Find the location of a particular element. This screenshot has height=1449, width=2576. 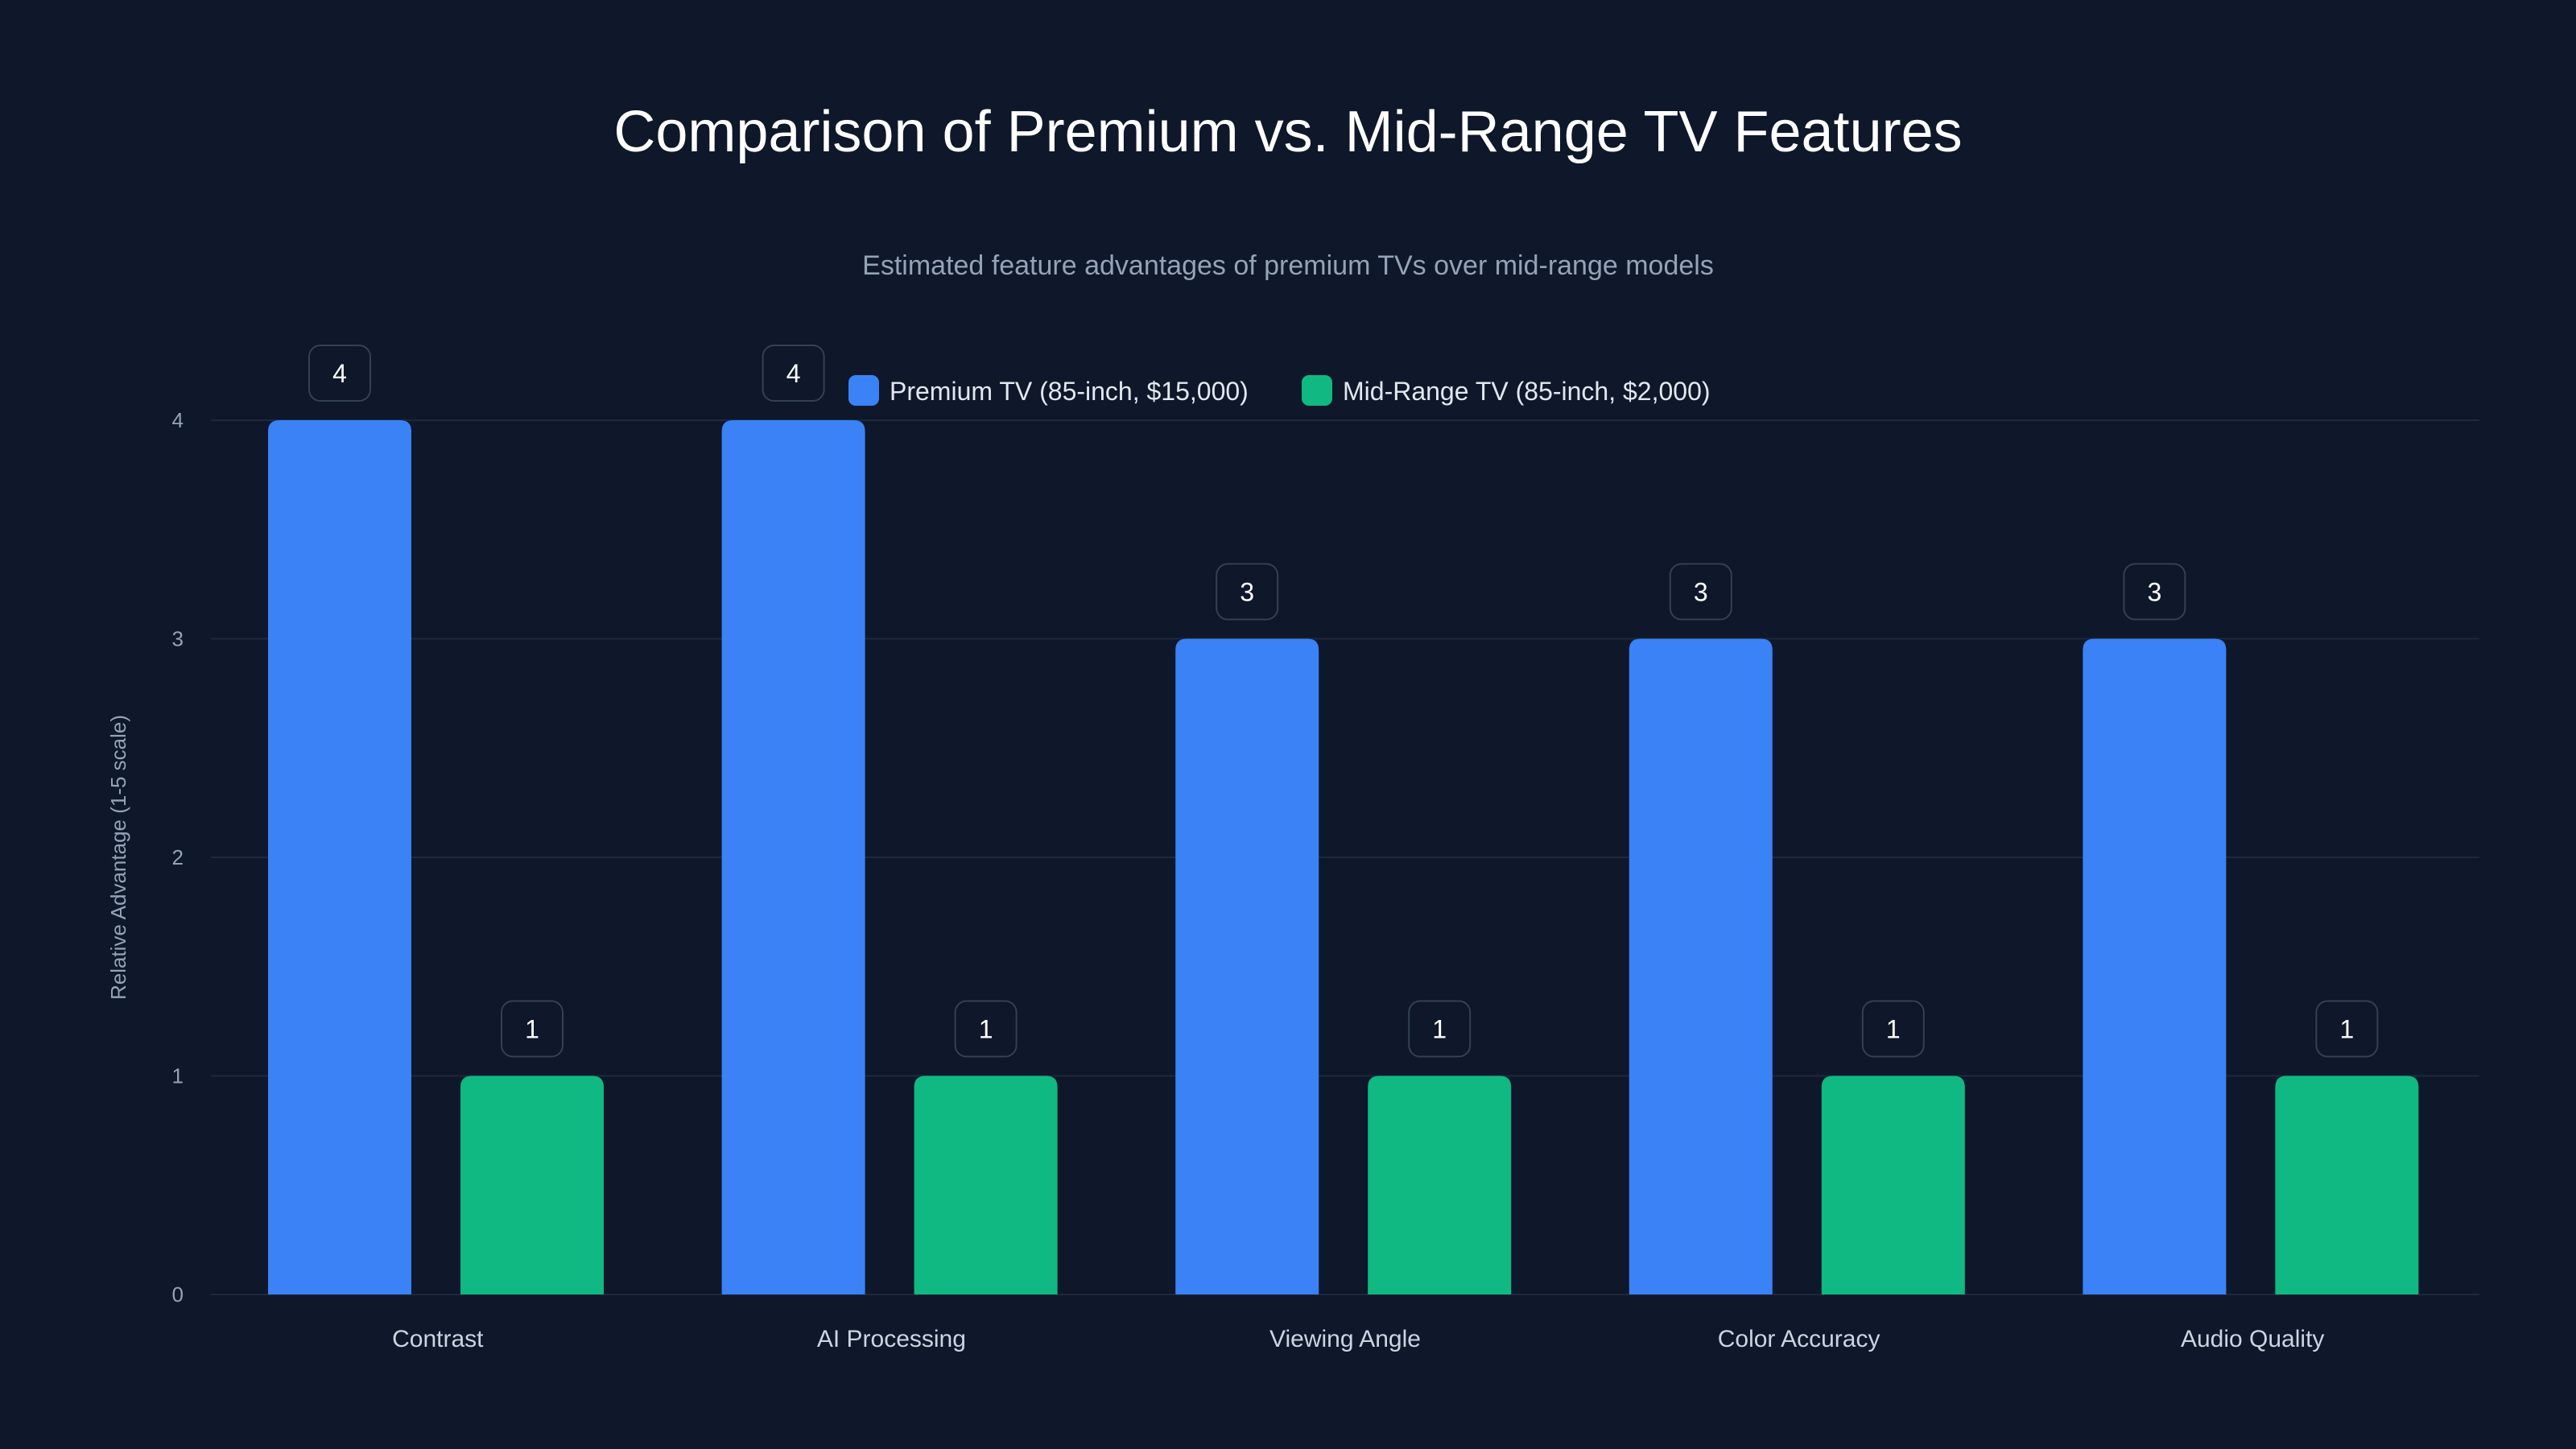

x-tick-label: Audio Quality is located at coordinates (2252, 1339).